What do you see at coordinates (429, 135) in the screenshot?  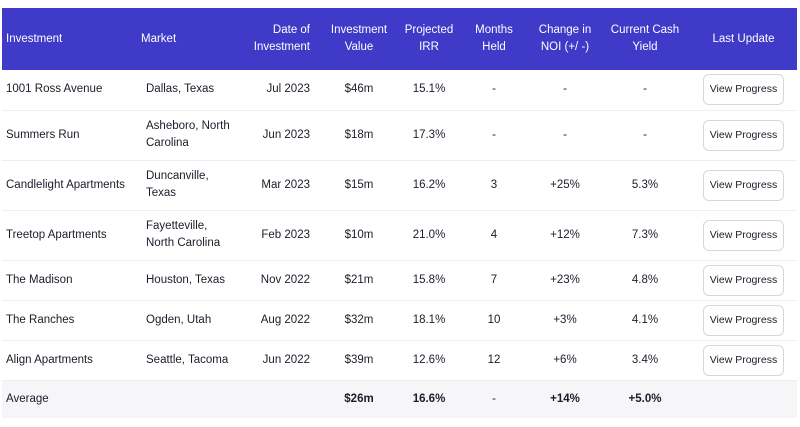 I see `cell-irr: 17.3%` at bounding box center [429, 135].